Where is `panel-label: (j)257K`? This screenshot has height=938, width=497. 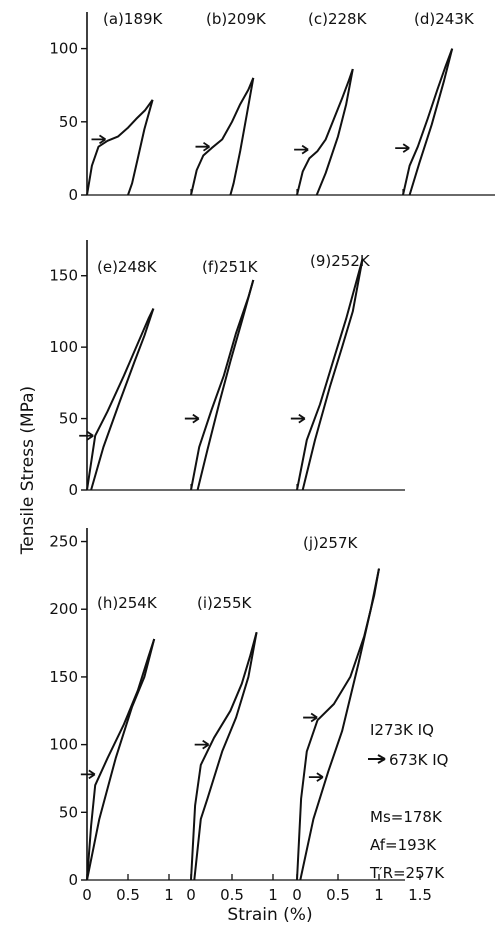
panel-label: (j)257K is located at coordinates (331, 543).